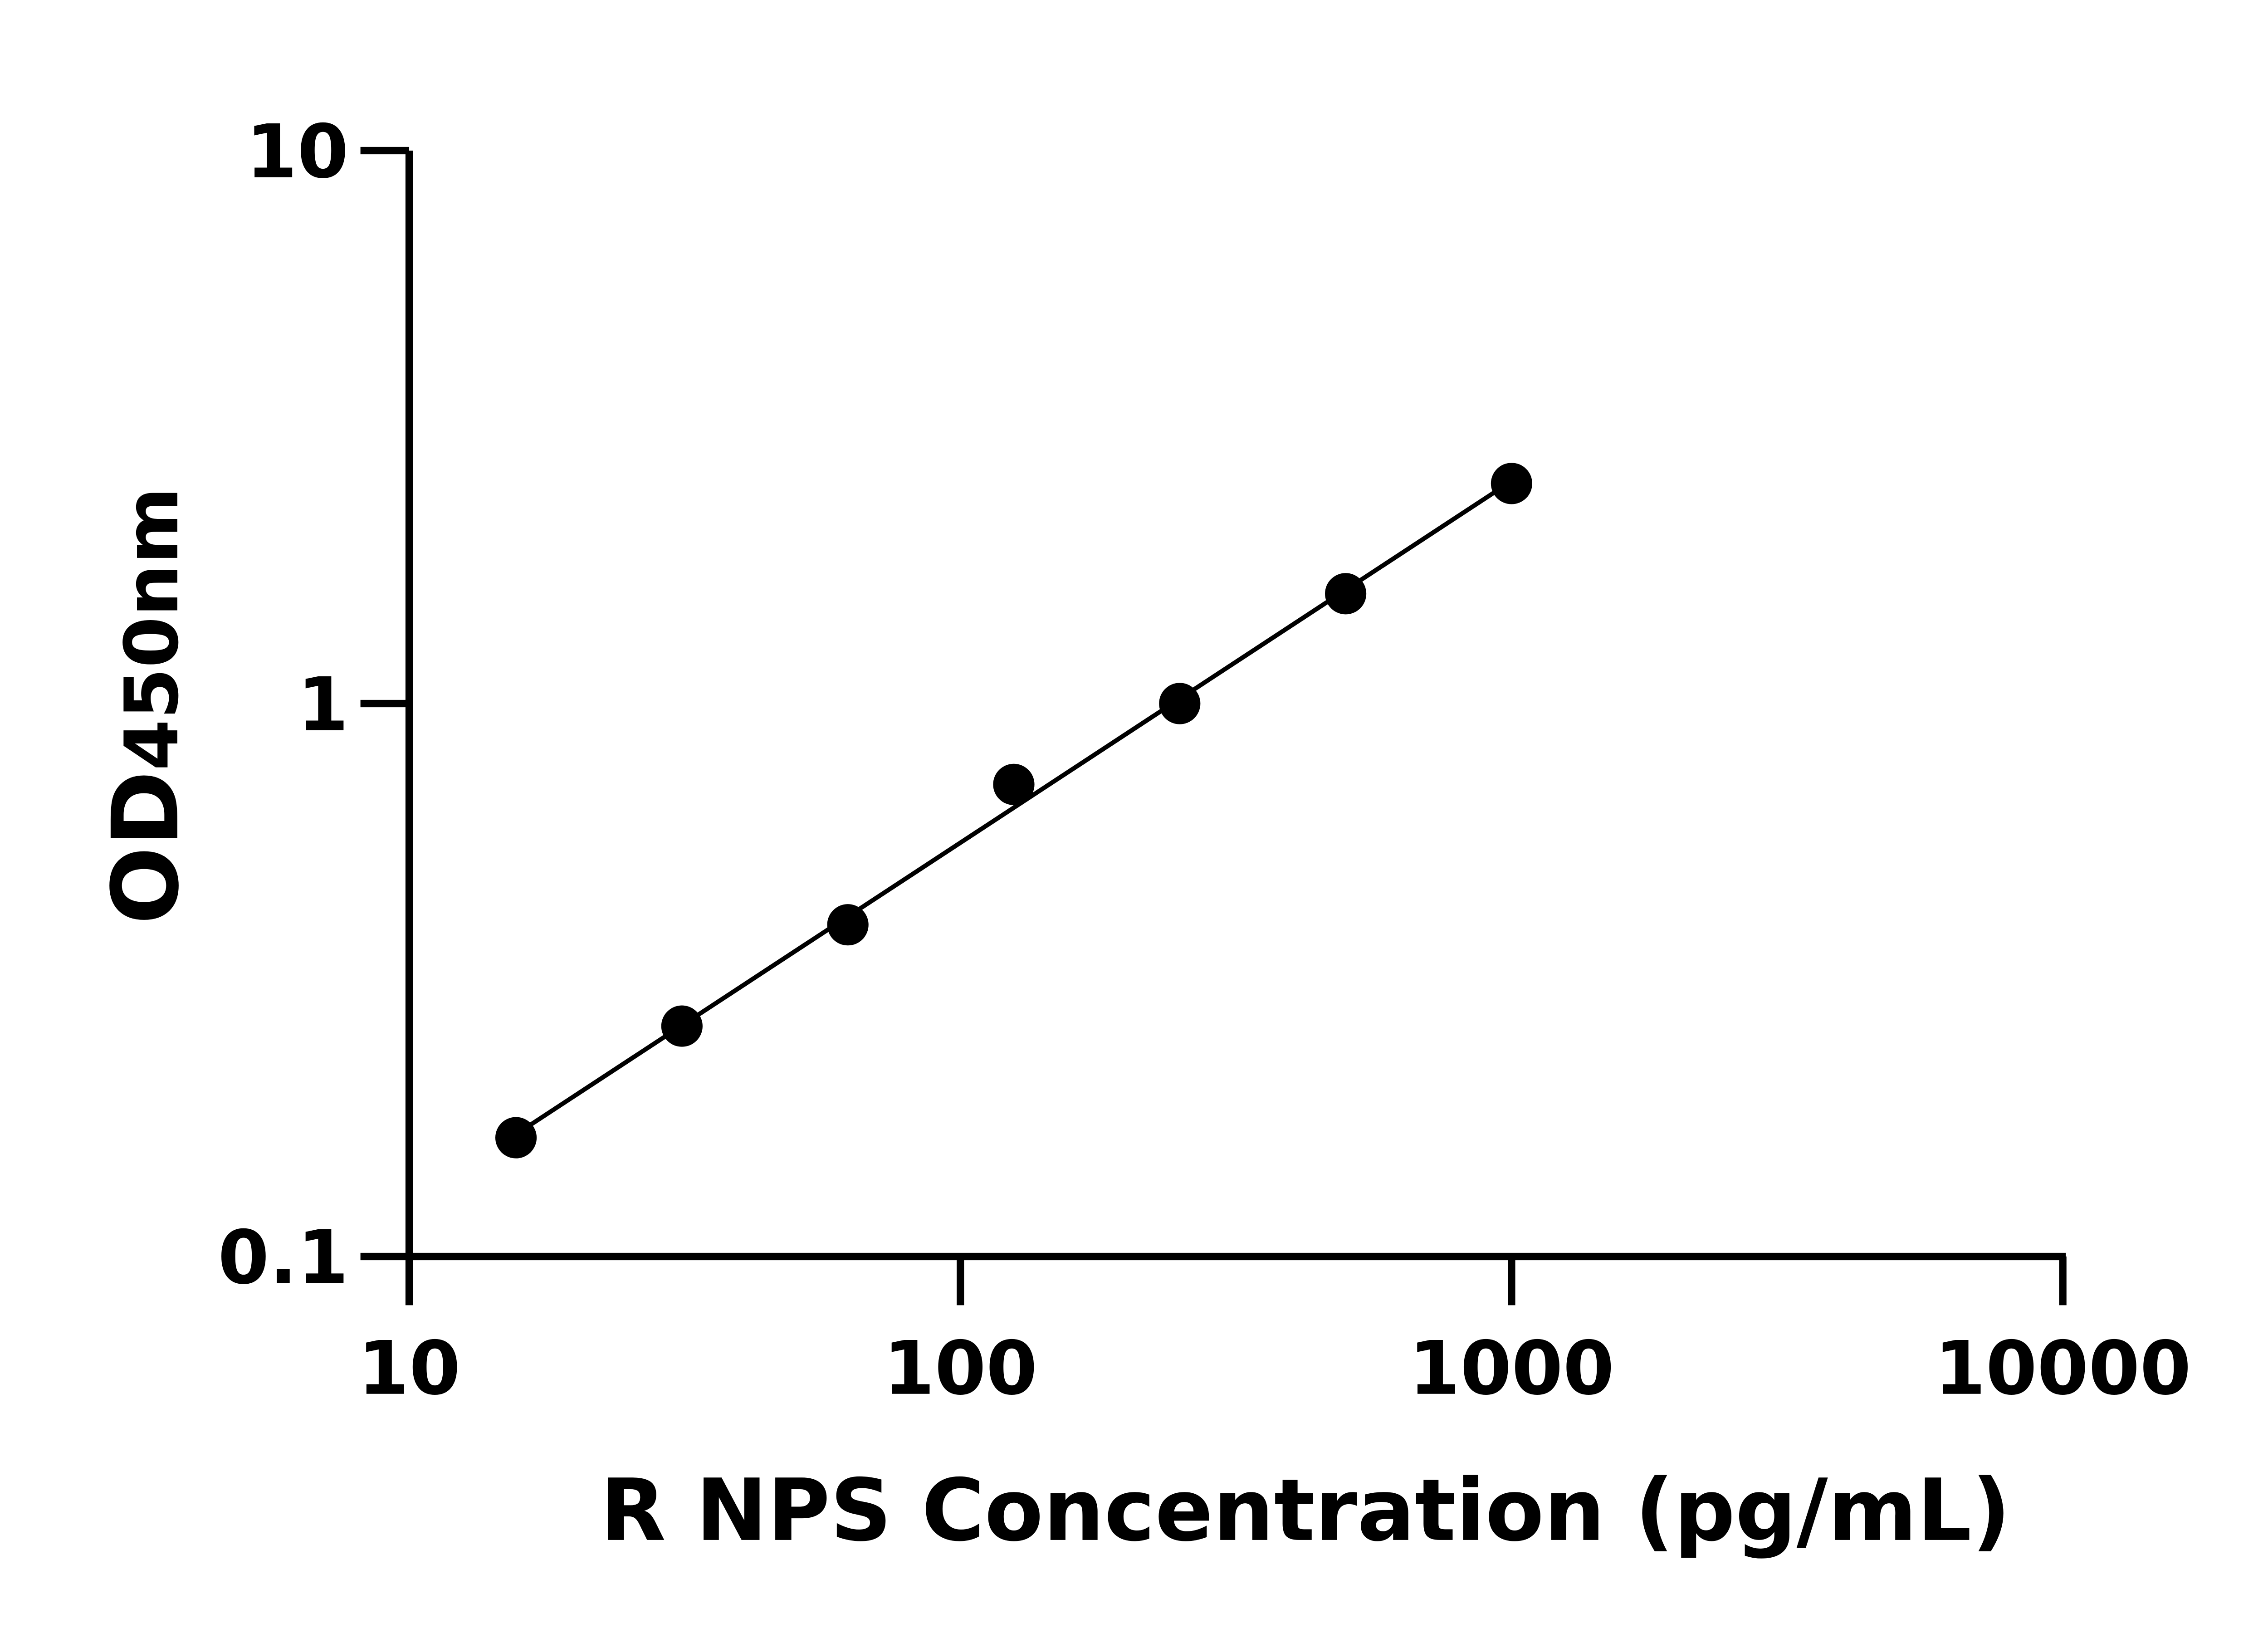 This screenshot has width=2268, height=1633. What do you see at coordinates (960, 1369) in the screenshot?
I see `x-tick-label: 100` at bounding box center [960, 1369].